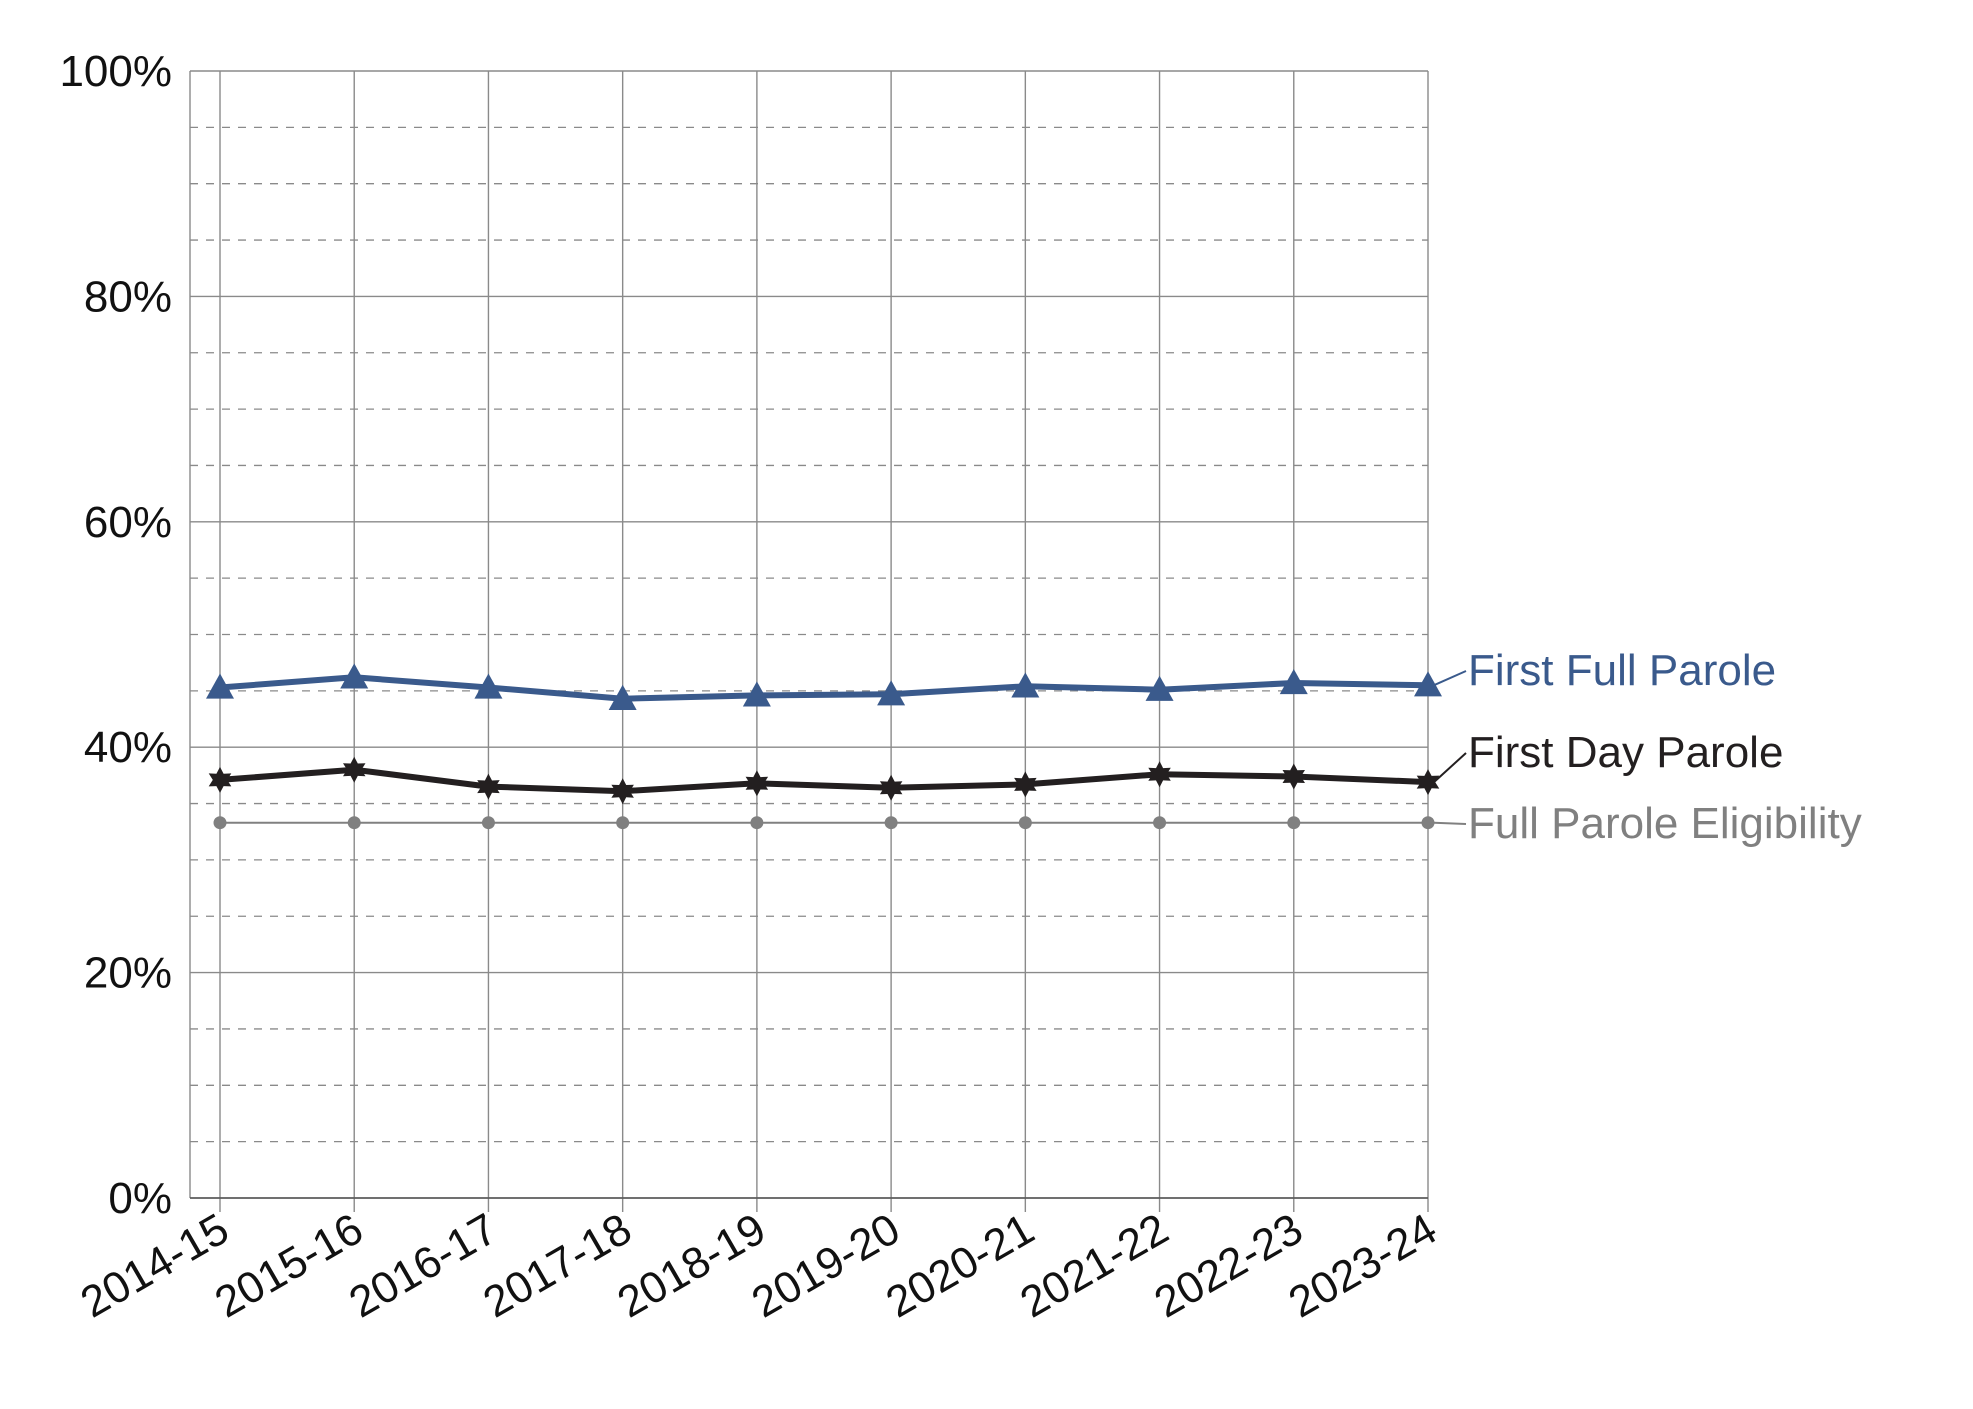 This screenshot has width=1973, height=1409. What do you see at coordinates (824, 749) in the screenshot?
I see `series-lines` at bounding box center [824, 749].